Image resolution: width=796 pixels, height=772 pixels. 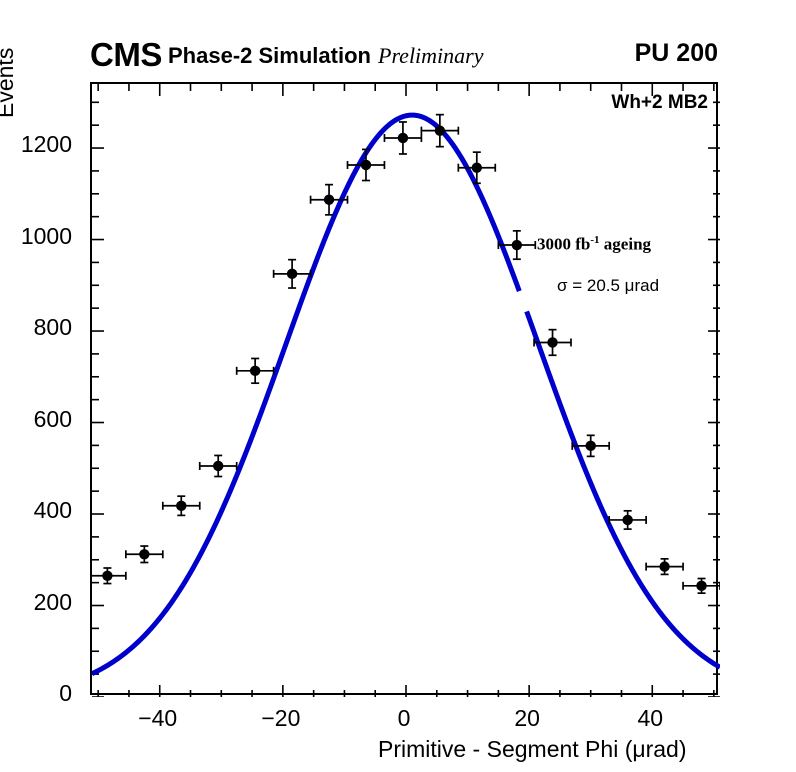 I want to click on y-tick-label: 1200, so click(x=46, y=144).